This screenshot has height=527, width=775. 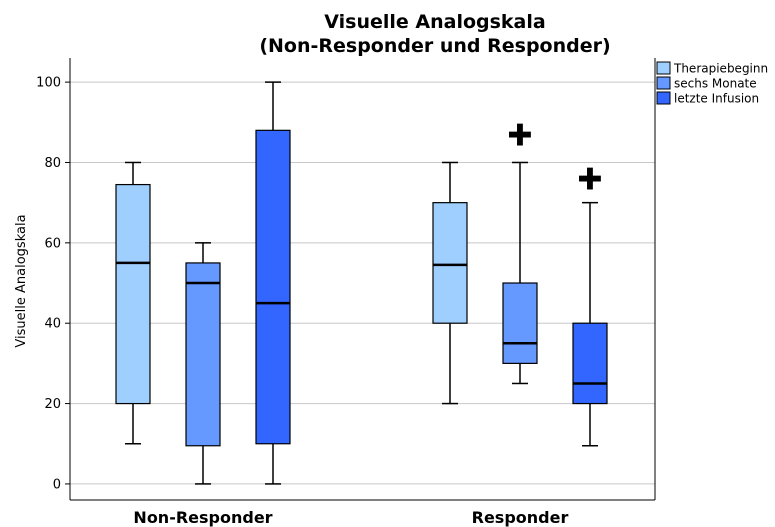 I want to click on legend-item: sechs Monate, so click(x=706, y=83).